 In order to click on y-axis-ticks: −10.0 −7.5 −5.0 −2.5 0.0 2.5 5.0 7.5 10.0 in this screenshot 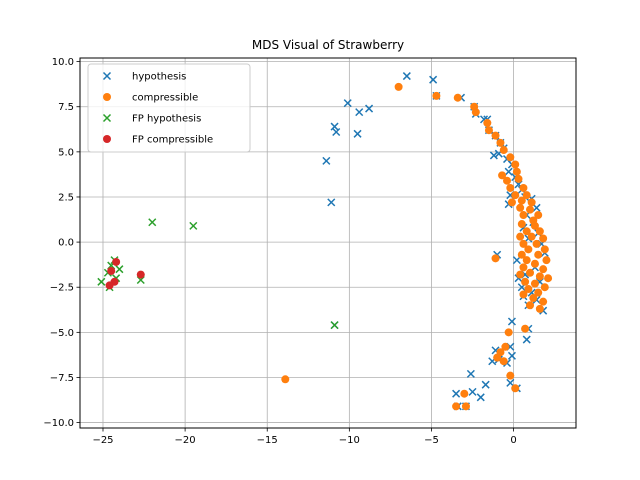, I will do `click(61, 243)`.